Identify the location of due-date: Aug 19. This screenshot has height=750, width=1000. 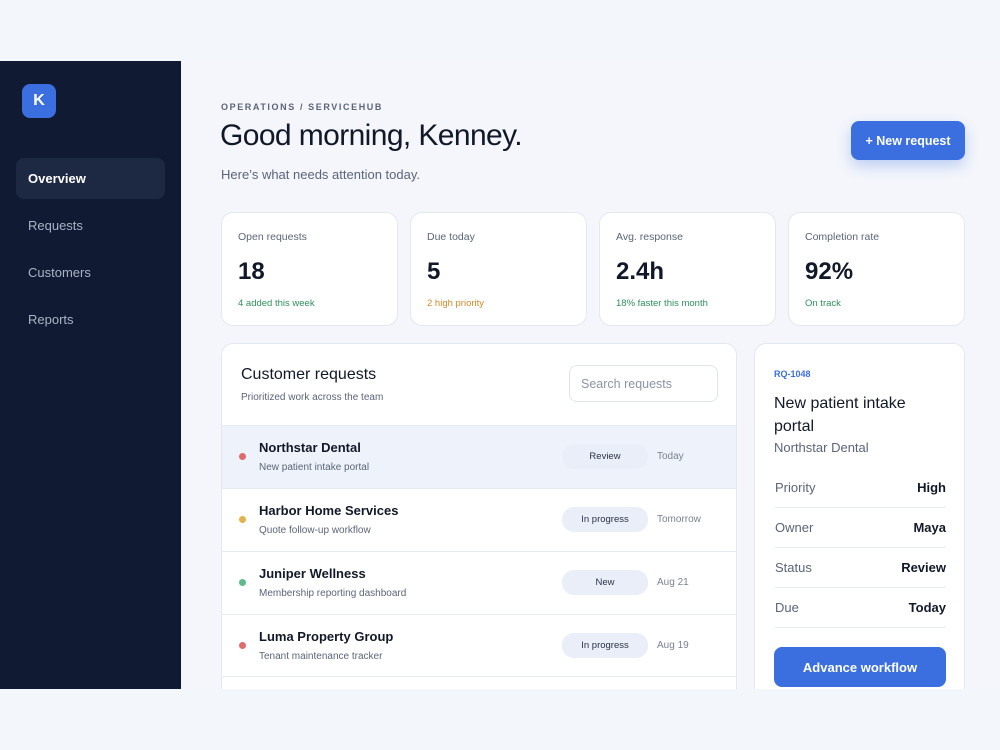
(673, 645).